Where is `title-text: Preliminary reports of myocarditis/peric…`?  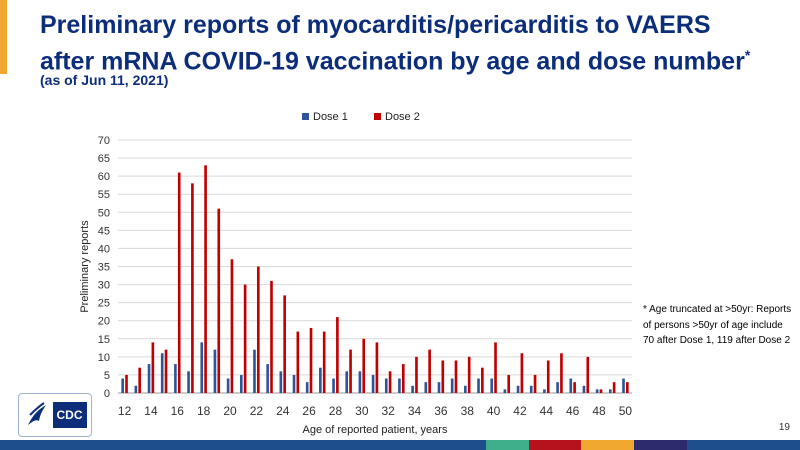 title-text: Preliminary reports of myocarditis/peric… is located at coordinates (392, 43).